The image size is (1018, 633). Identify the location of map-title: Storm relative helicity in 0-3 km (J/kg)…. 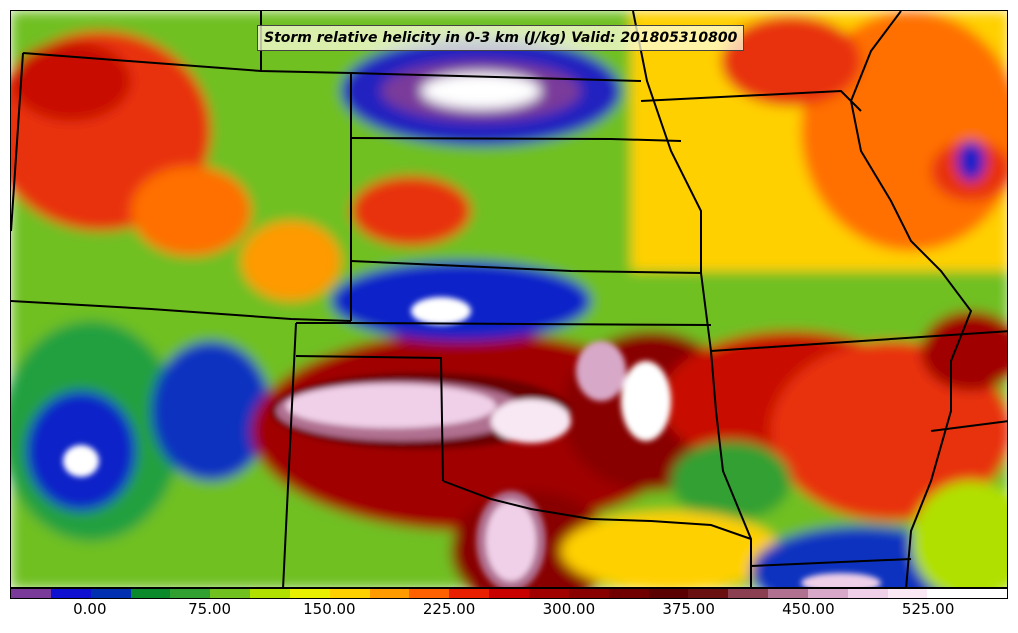
(501, 38).